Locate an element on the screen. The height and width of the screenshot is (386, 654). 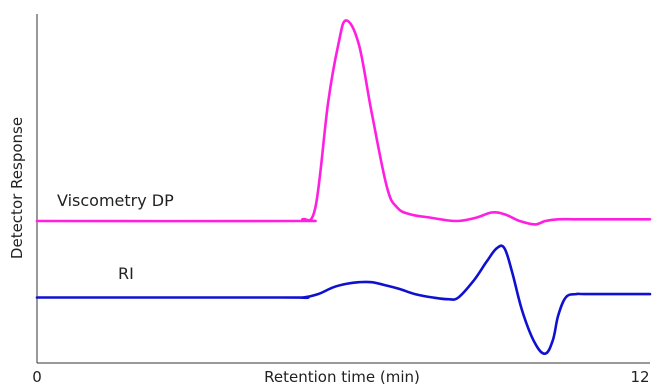
x-axis-title: Retention time (min) is located at coordinates (342, 377).